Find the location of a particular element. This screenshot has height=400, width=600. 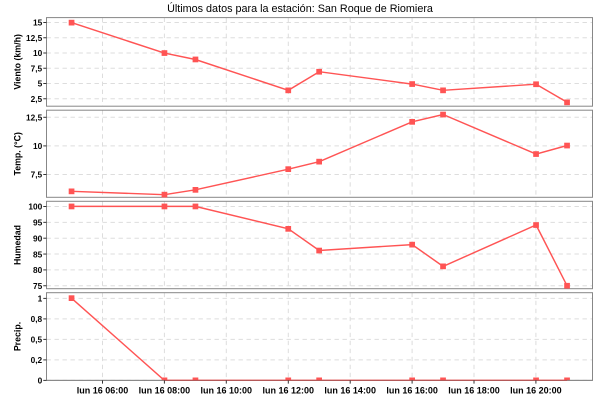

svg-text: 80 is located at coordinates (38, 270).